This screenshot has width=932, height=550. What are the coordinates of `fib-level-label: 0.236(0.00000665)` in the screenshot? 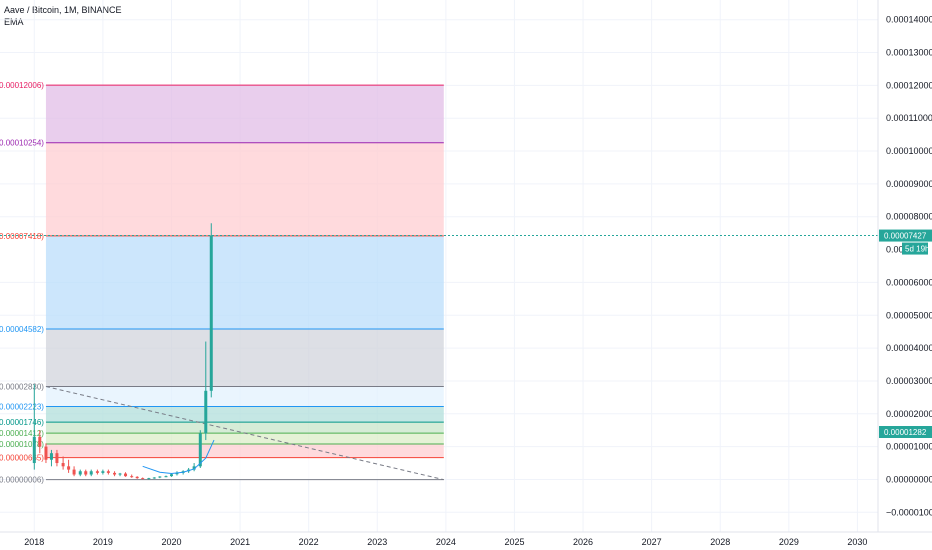 It's located at (22, 458).